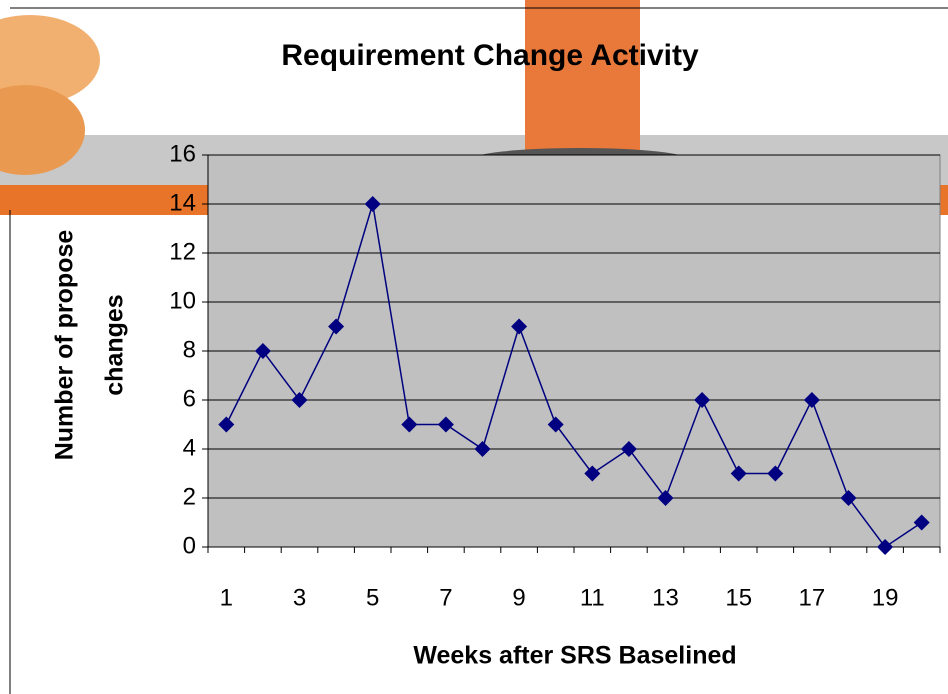  I want to click on y-tick-label: 10, so click(182, 300).